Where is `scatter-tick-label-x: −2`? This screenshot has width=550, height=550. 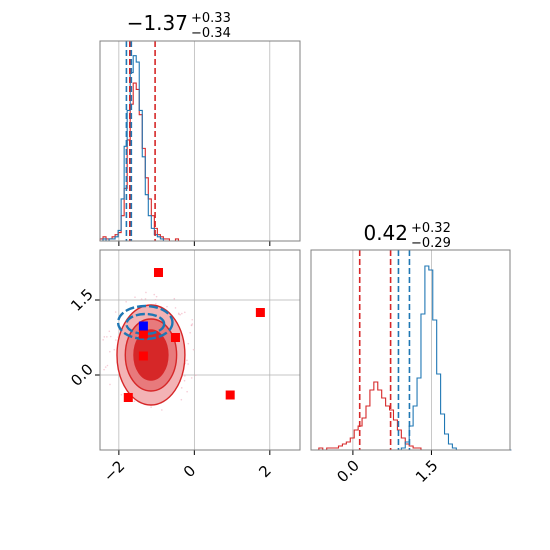 scatter-tick-label-x: −2 is located at coordinates (114, 471).